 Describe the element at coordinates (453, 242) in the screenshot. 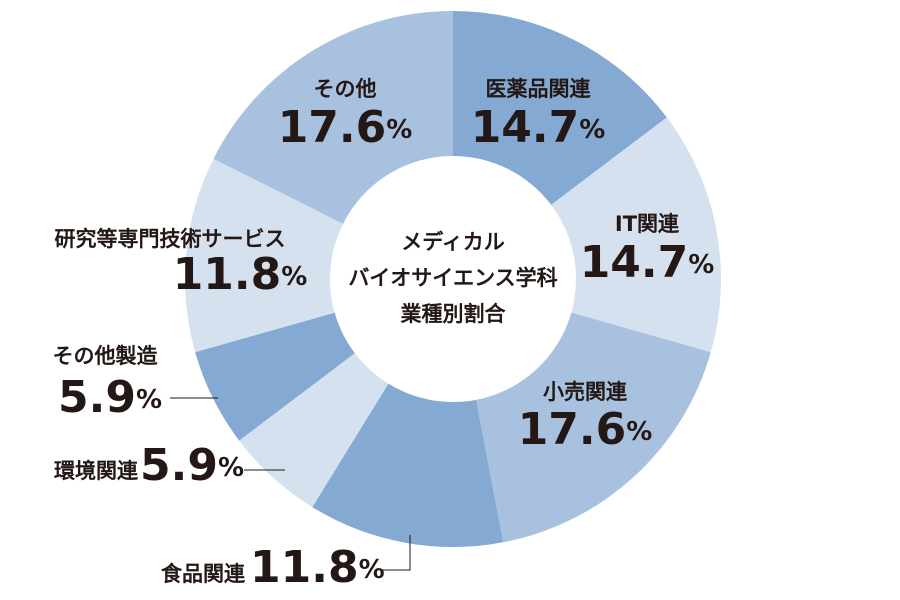

I see `chart-title: メディカル` at that location.